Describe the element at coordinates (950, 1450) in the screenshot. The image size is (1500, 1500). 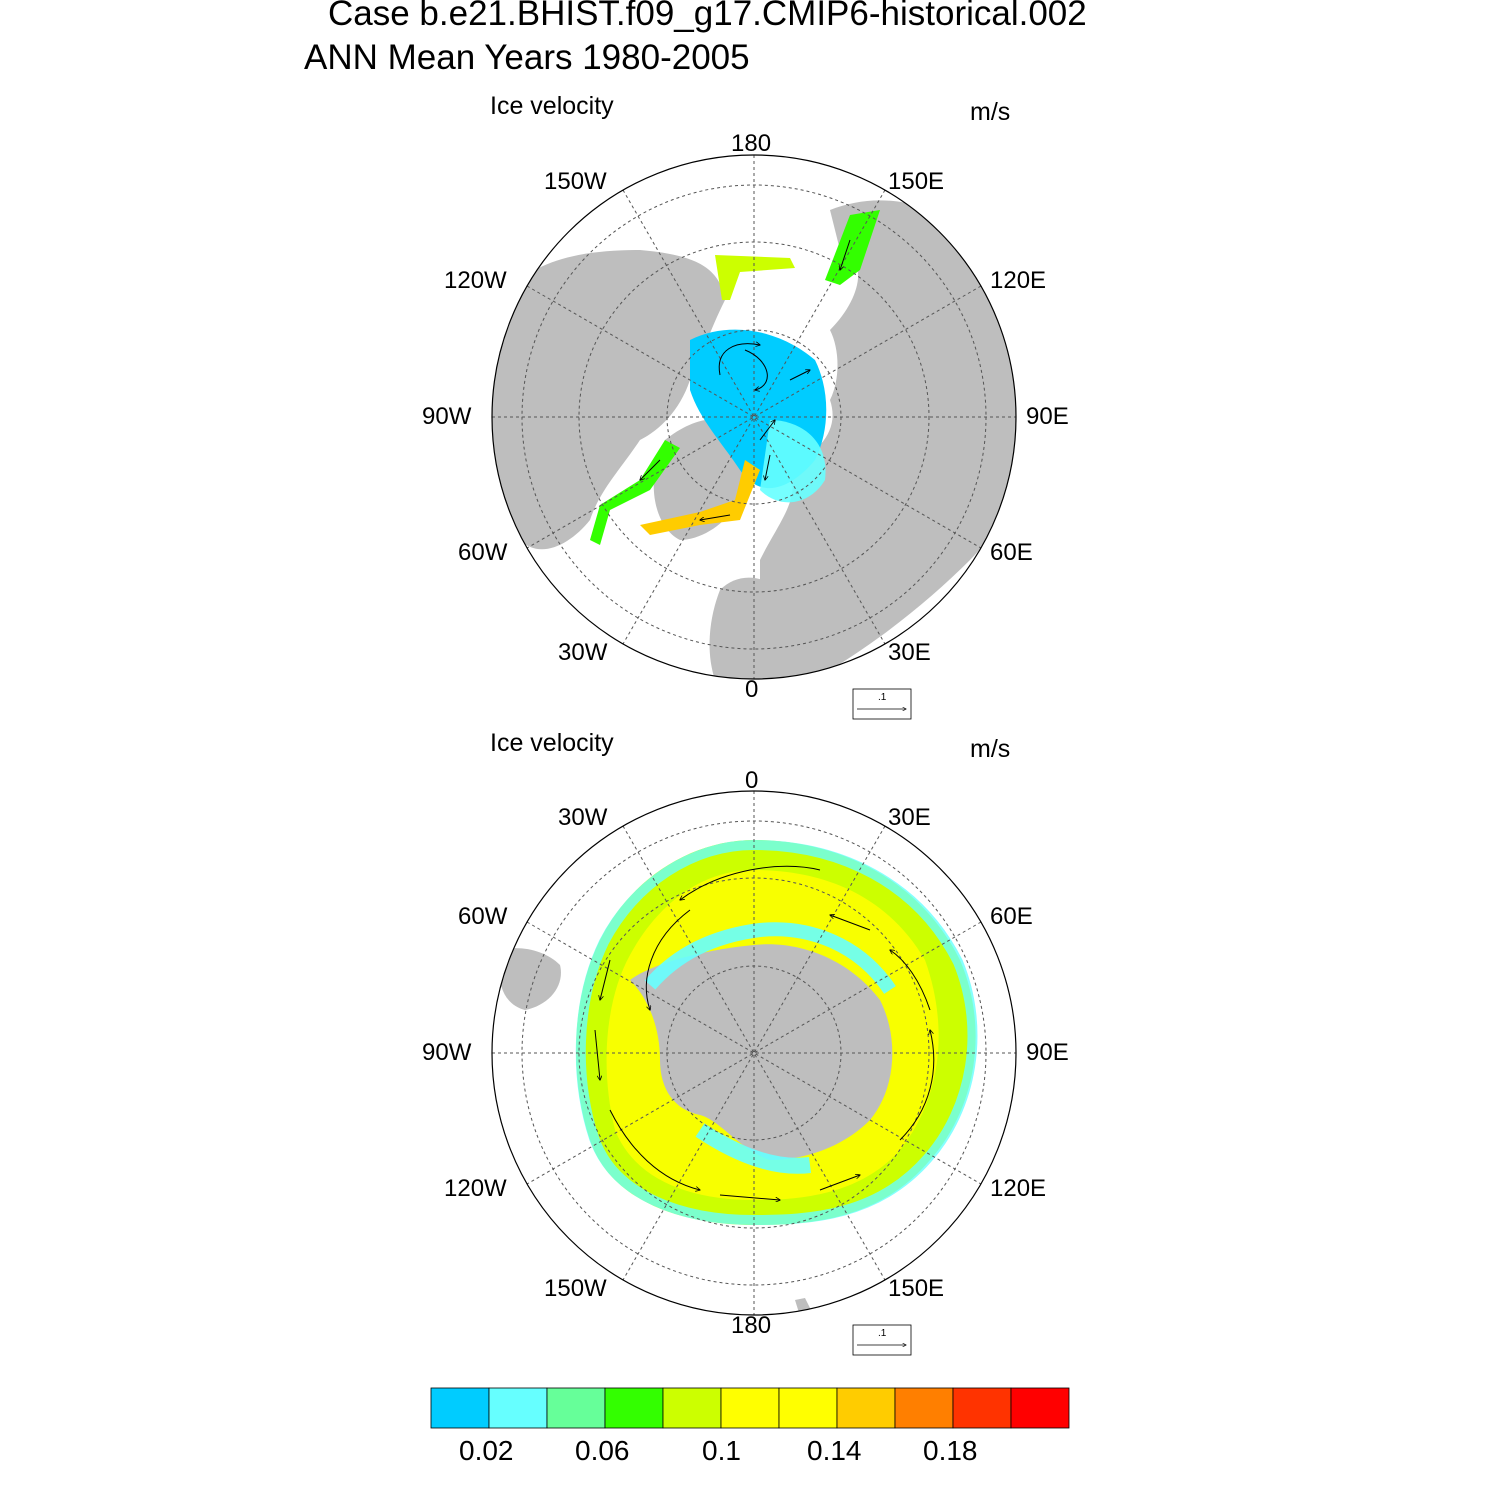
I see `colorbar-tick-label: 0.18` at that location.